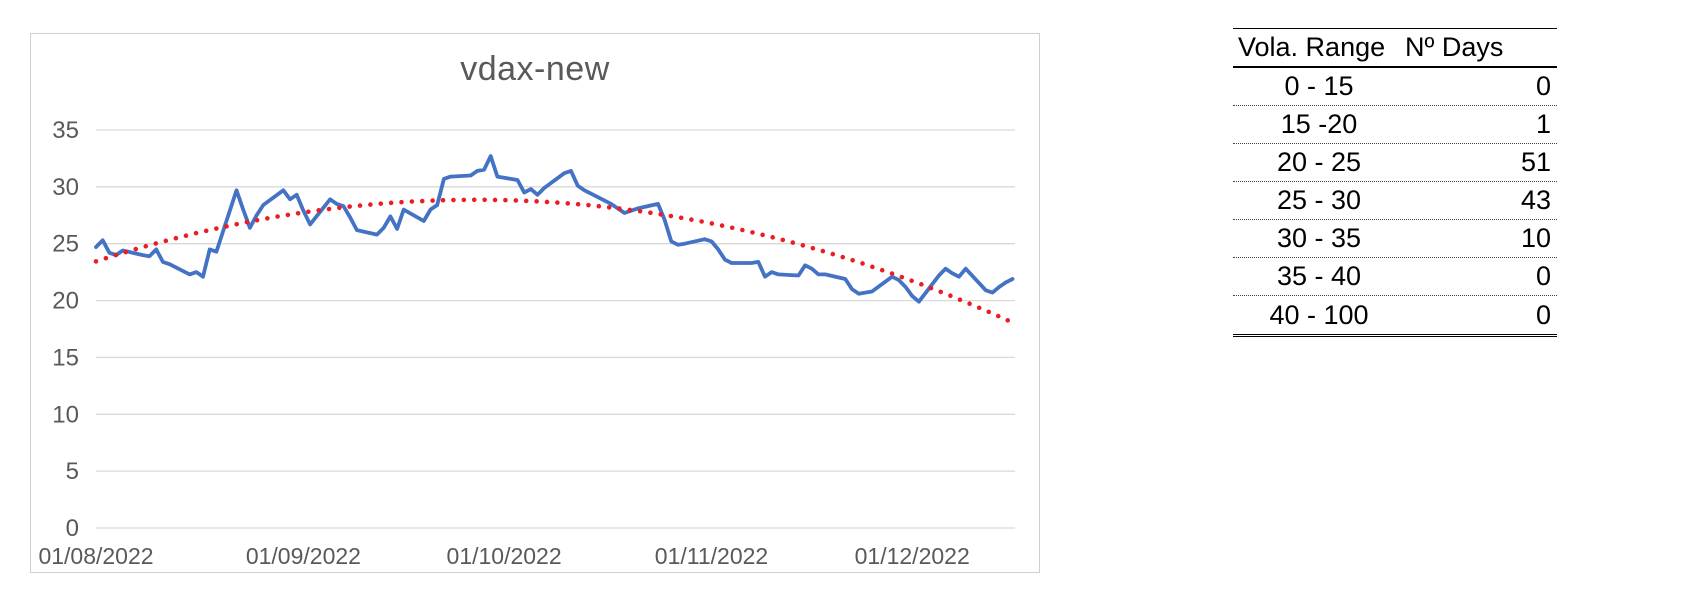  Describe the element at coordinates (1535, 162) in the screenshot. I see `days-cell: 51` at that location.